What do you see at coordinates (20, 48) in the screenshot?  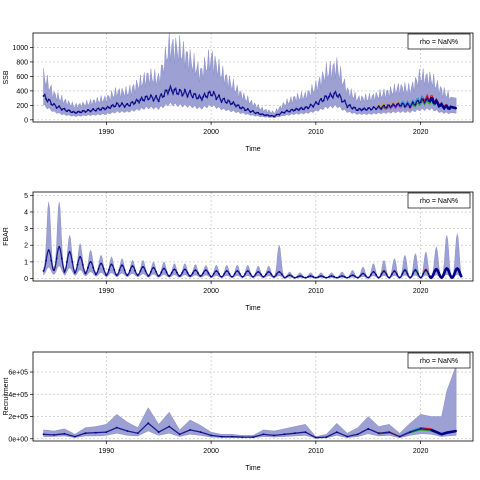 I see `ssb-y-tick-label: 1000` at bounding box center [20, 48].